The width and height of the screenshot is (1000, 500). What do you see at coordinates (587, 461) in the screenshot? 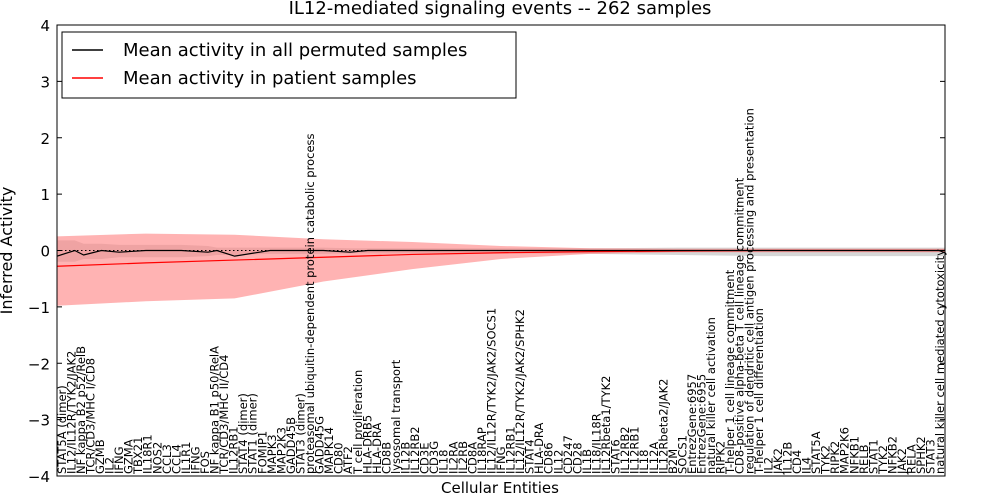
I see `x-tick-label: IL1B` at bounding box center [587, 461].